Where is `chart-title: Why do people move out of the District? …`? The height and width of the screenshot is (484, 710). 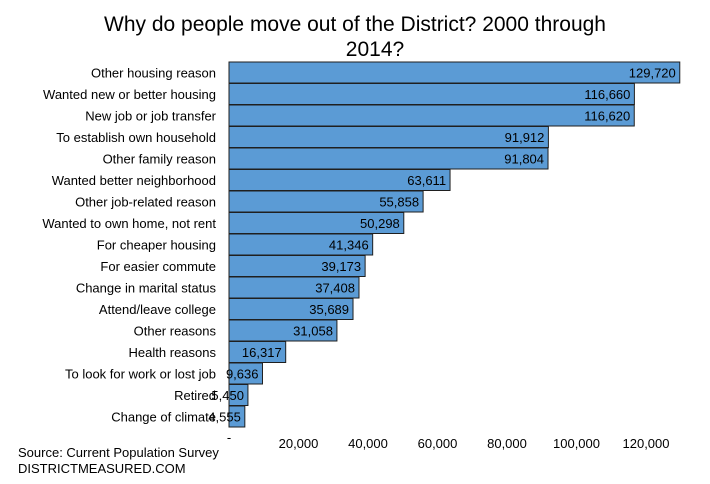
chart-title: Why do people move out of the District? … is located at coordinates (355, 37).